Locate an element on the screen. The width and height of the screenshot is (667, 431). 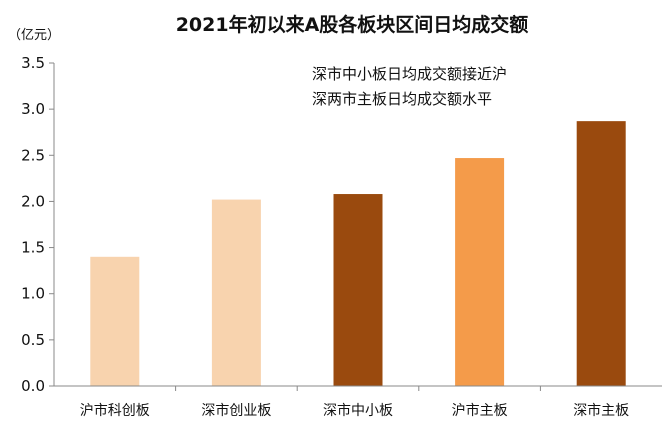
annotation-line-2: 深两市主板日均成交额水平 is located at coordinates (402, 99).